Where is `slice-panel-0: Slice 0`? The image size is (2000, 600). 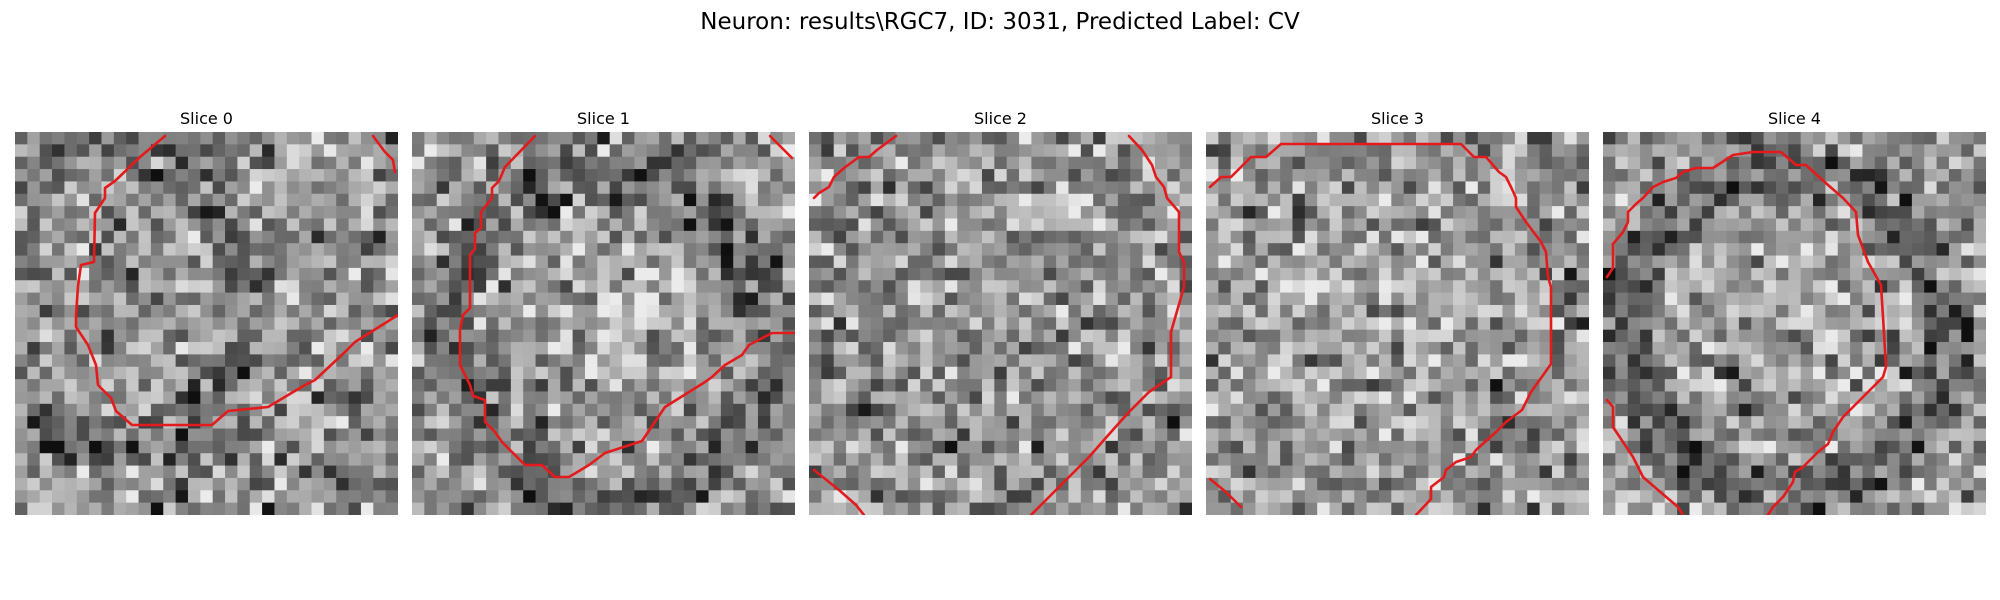
slice-panel-0: Slice 0 is located at coordinates (206, 310).